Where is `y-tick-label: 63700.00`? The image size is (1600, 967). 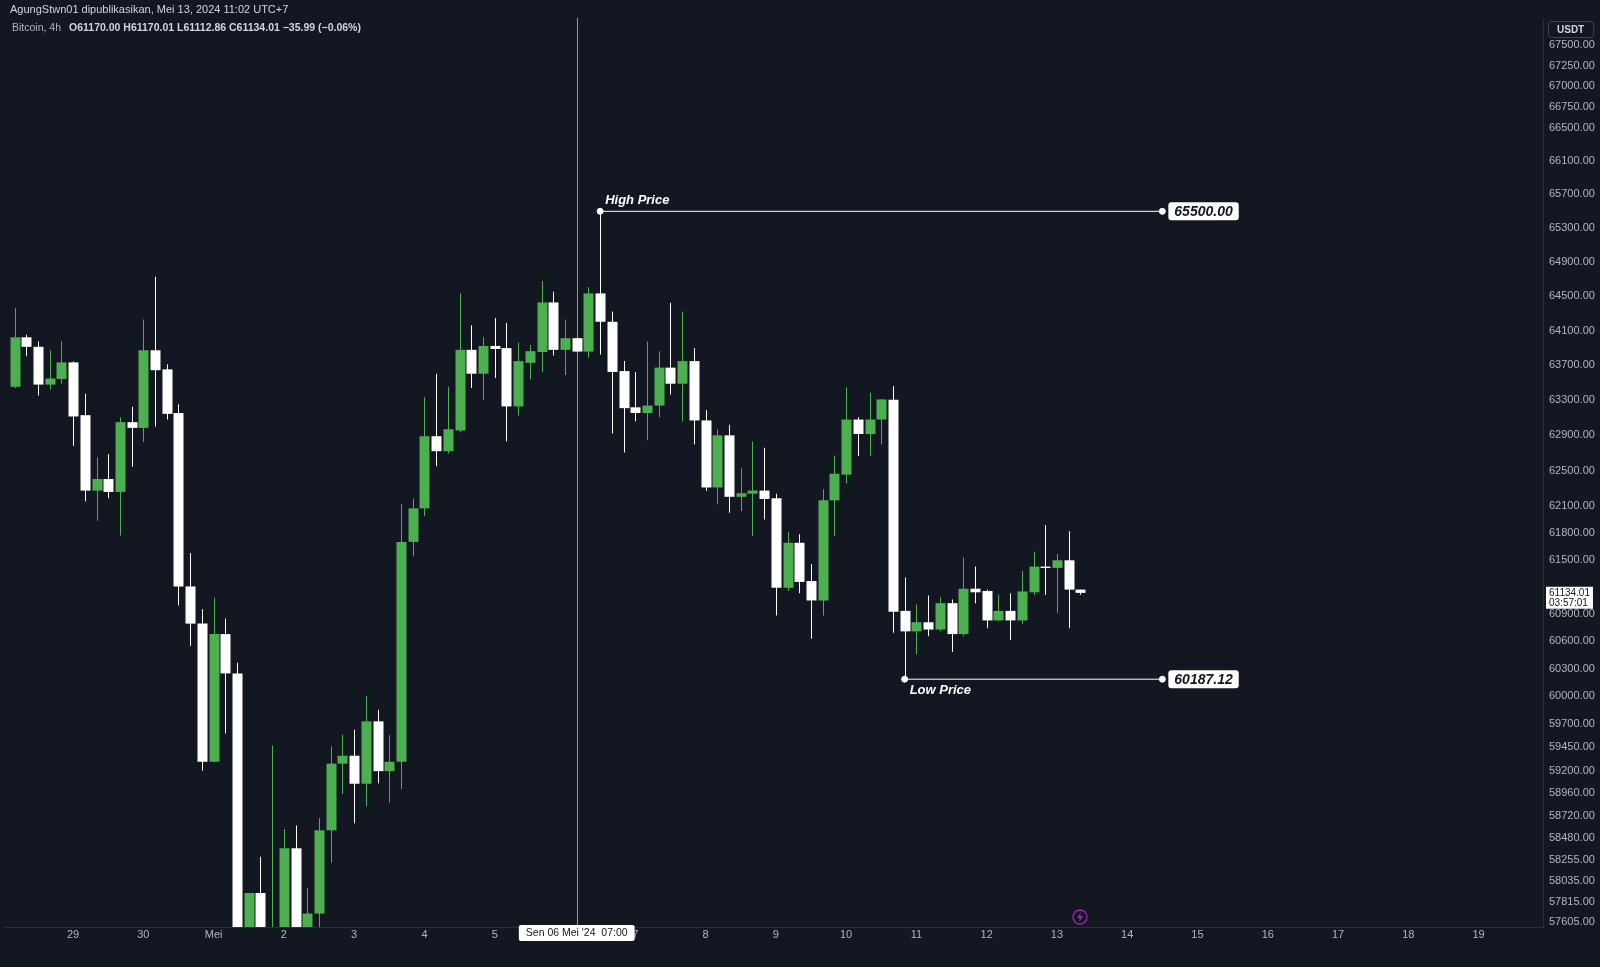
y-tick-label: 63700.00 is located at coordinates (1572, 364).